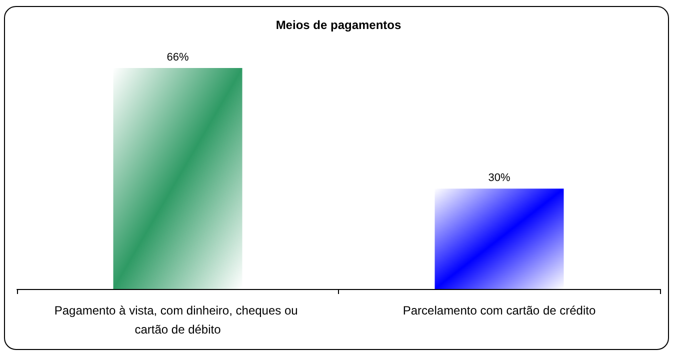 Image resolution: width=677 pixels, height=356 pixels. I want to click on data-label: 30%, so click(499, 178).